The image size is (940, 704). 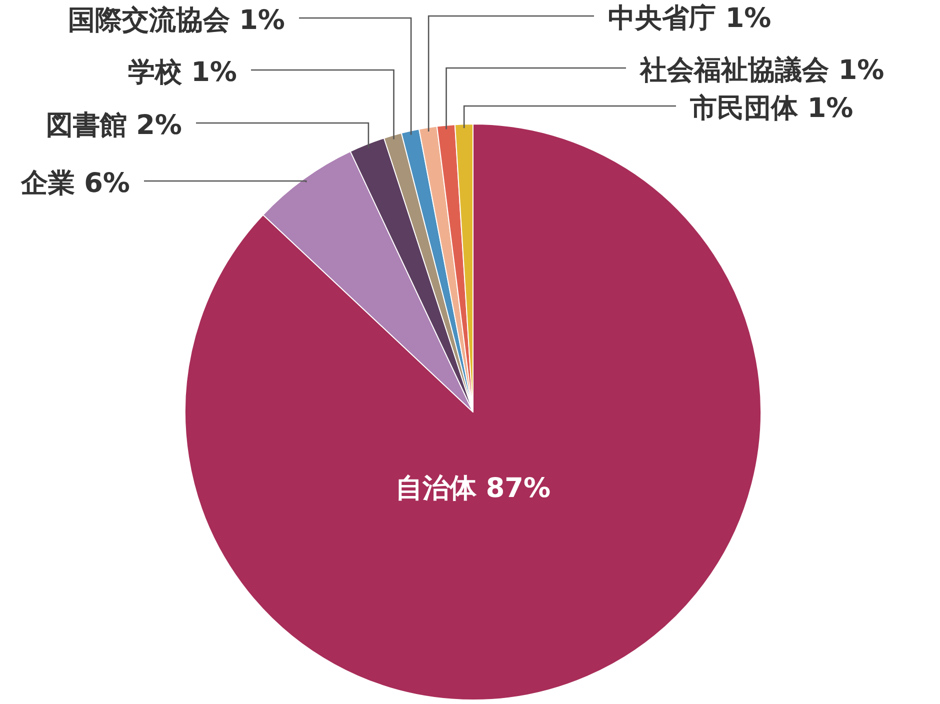 What do you see at coordinates (182, 72) in the screenshot?
I see `slice-label: 学校 1%` at bounding box center [182, 72].